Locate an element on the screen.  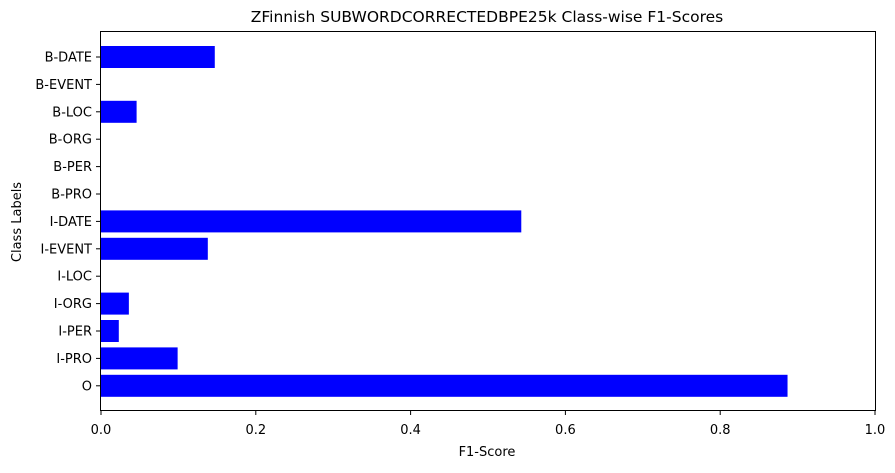
y-tick-label-i-per: I-PER is located at coordinates (75, 332).